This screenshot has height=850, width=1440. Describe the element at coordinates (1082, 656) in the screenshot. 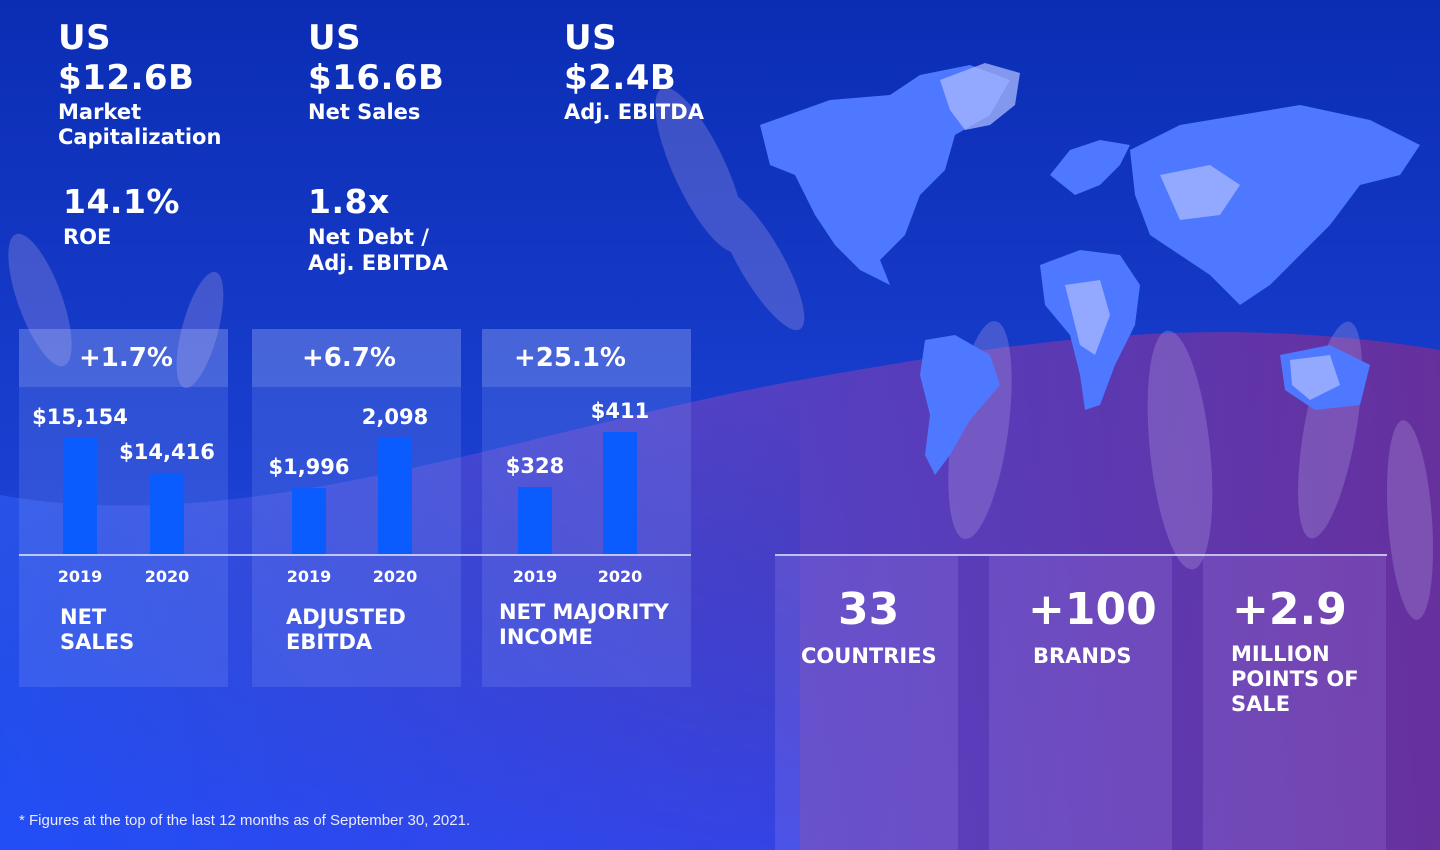

I see `stat-label: BRANDS` at that location.